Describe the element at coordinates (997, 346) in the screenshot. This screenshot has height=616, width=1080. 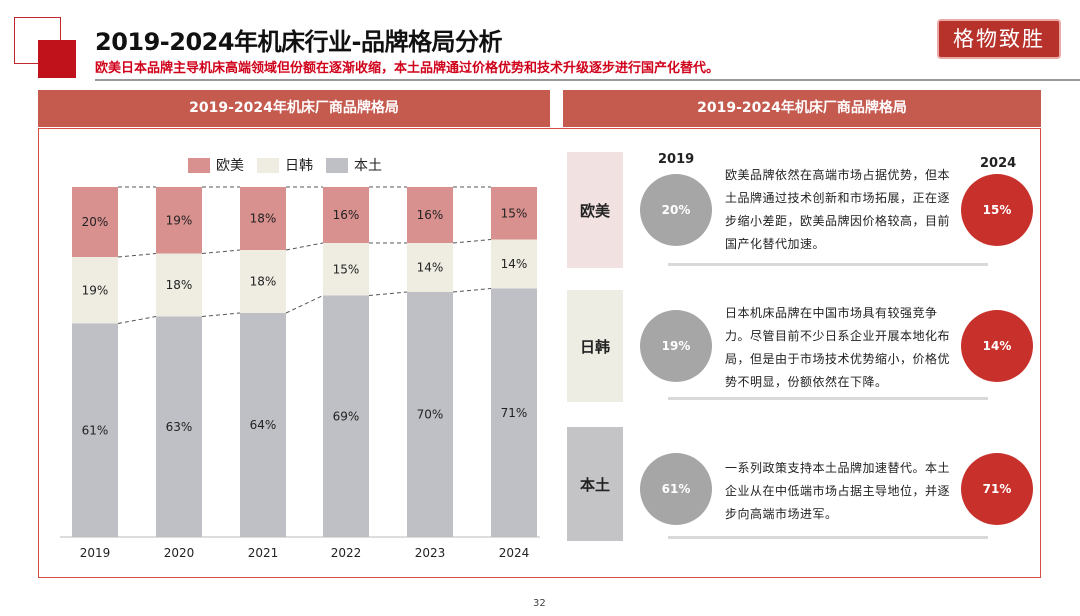
I see `share-2024-circle: 14%` at that location.